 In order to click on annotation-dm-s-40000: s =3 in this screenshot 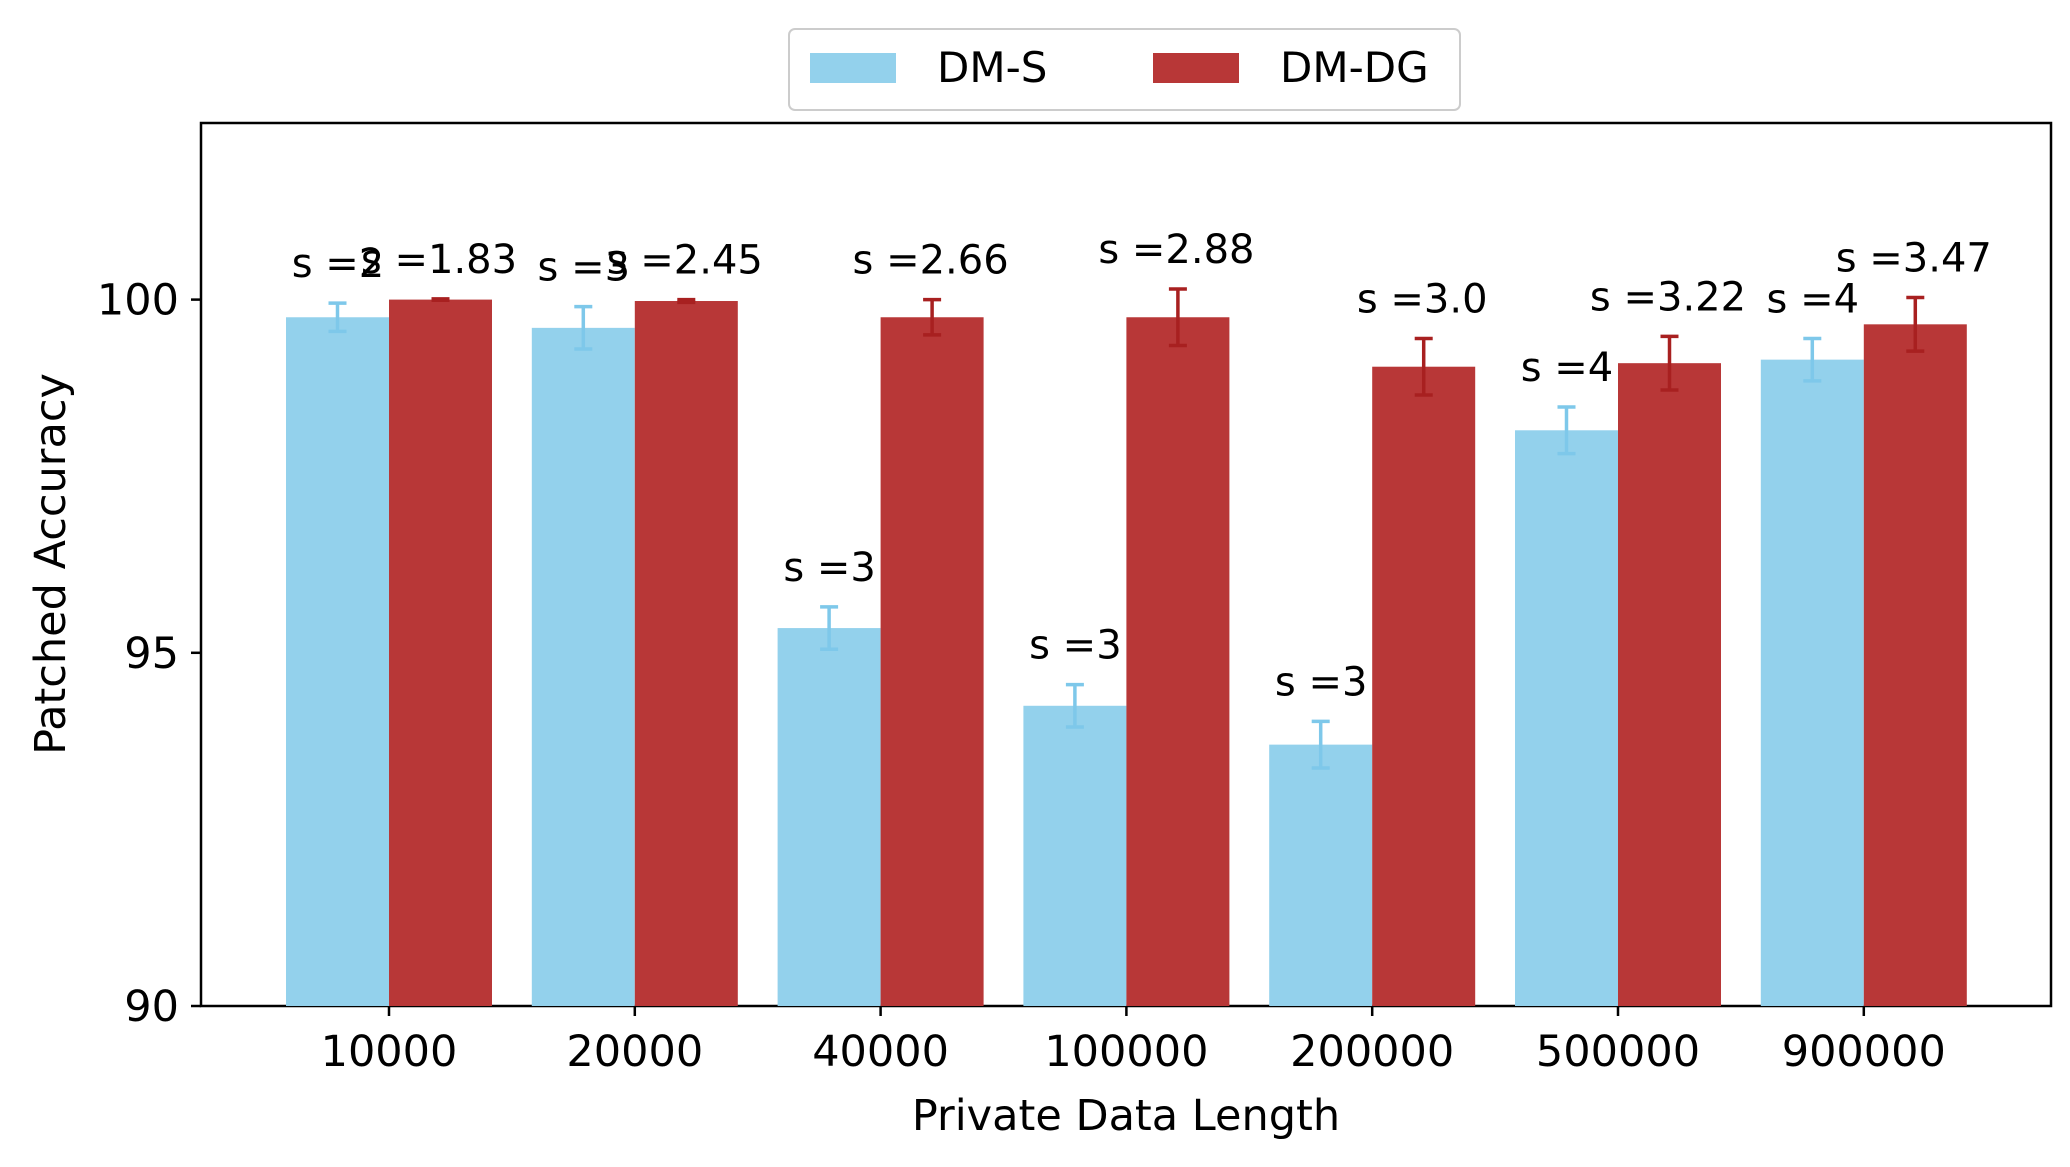, I will do `click(829, 568)`.